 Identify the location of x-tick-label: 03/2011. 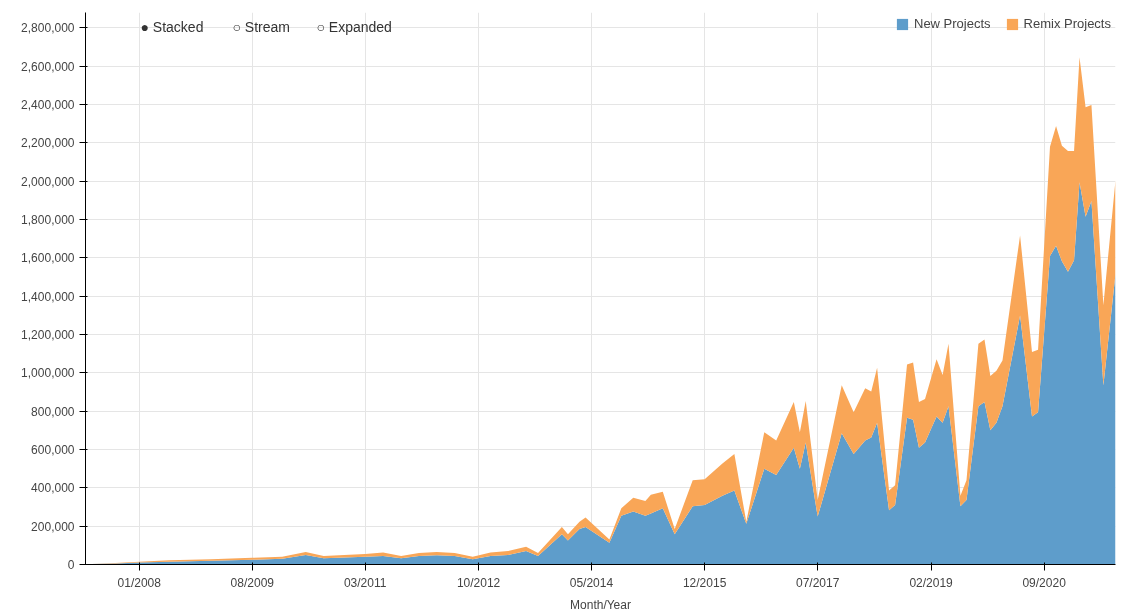
(365, 582).